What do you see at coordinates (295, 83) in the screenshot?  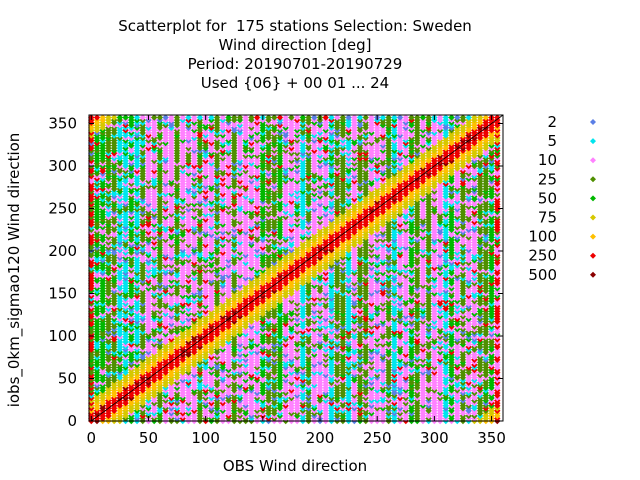 I see `chart-title-line-4: Used {06} + 00 01 ... 24` at bounding box center [295, 83].